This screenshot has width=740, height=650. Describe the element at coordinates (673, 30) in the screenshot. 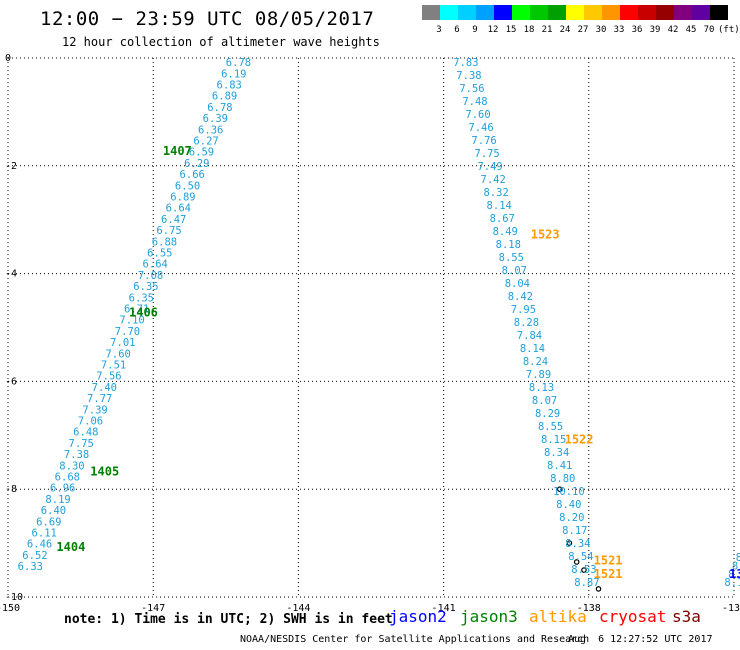

I see `scale-label: 42` at that location.